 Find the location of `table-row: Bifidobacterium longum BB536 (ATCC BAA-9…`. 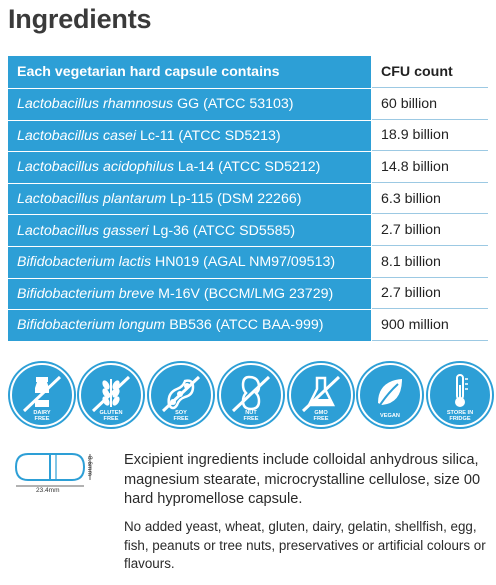

table-row: Bifidobacterium longum BB536 (ATCC BAA-9… is located at coordinates (248, 326).